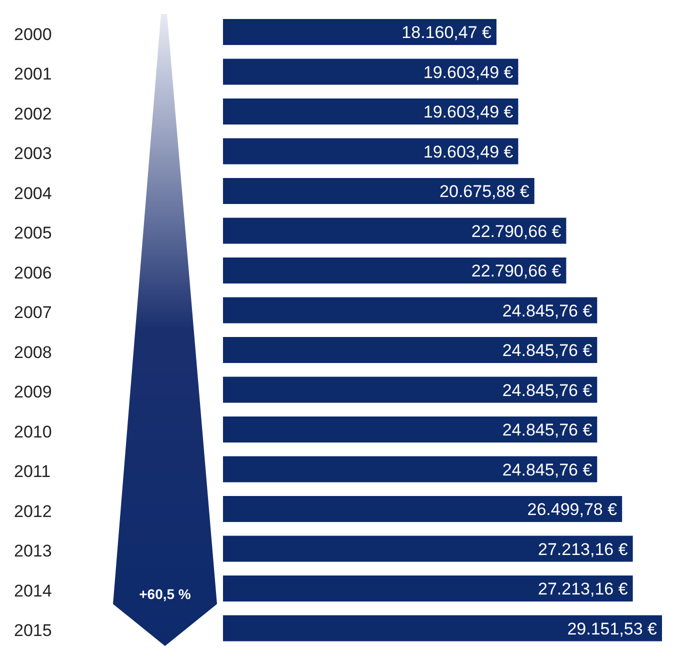 This screenshot has width=678, height=659. What do you see at coordinates (33, 432) in the screenshot?
I see `y-tick-label: 2010` at bounding box center [33, 432].